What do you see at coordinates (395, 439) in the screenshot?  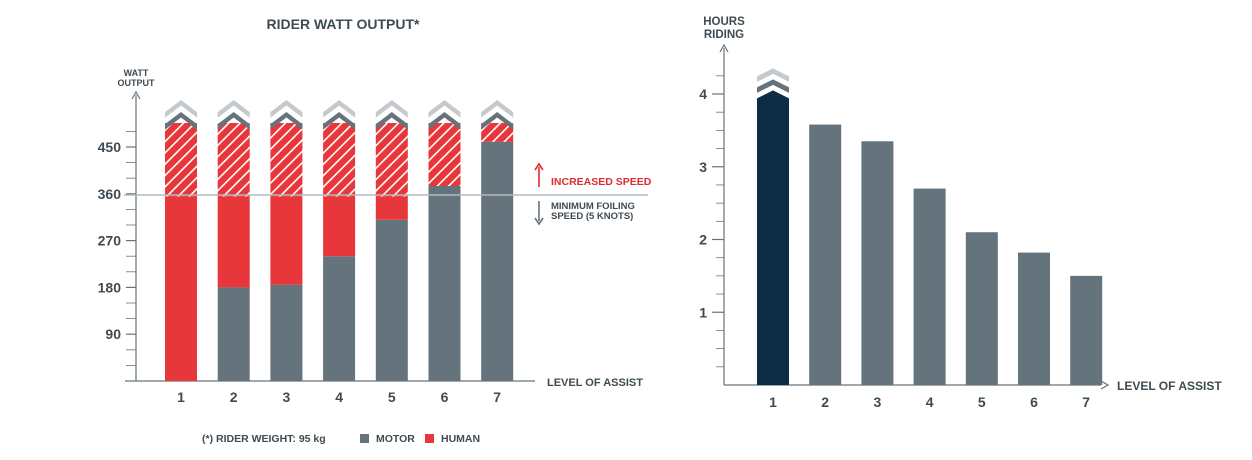 I see `legend-label-motor: MOTOR` at bounding box center [395, 439].